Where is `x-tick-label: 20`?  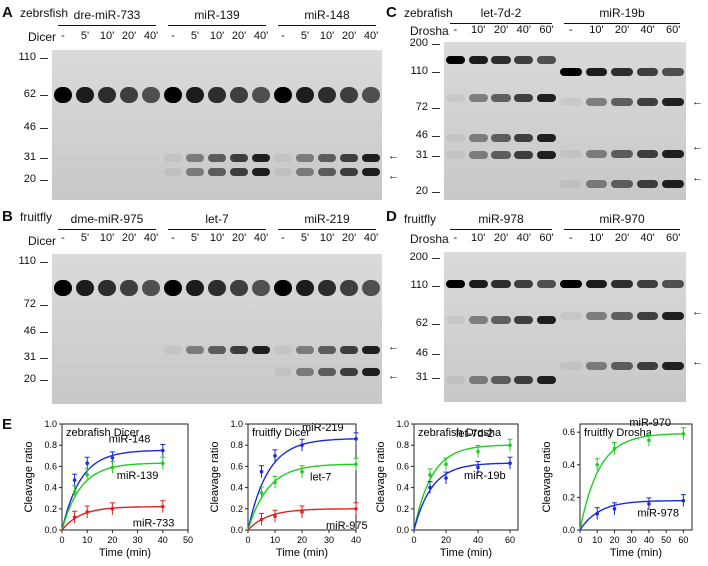
x-tick-label: 20 is located at coordinates (614, 540).